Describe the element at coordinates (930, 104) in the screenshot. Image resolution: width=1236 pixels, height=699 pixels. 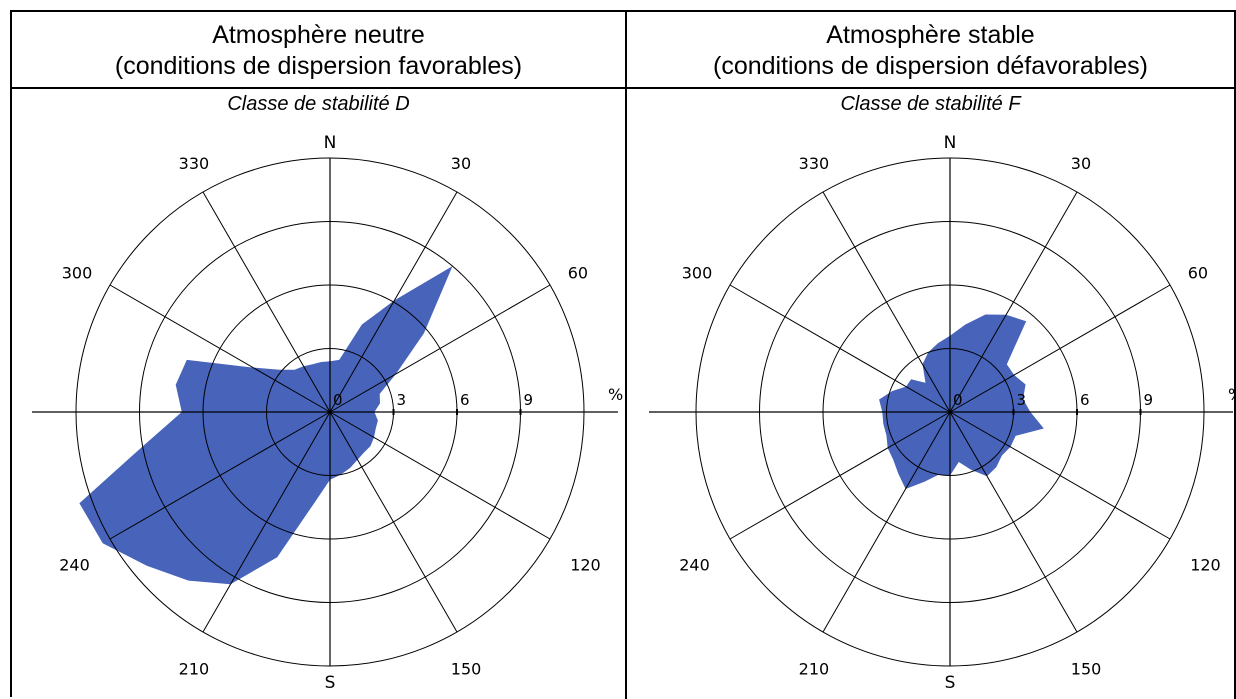
I see `chart-subtitle-right: Classe de stabilité F` at that location.